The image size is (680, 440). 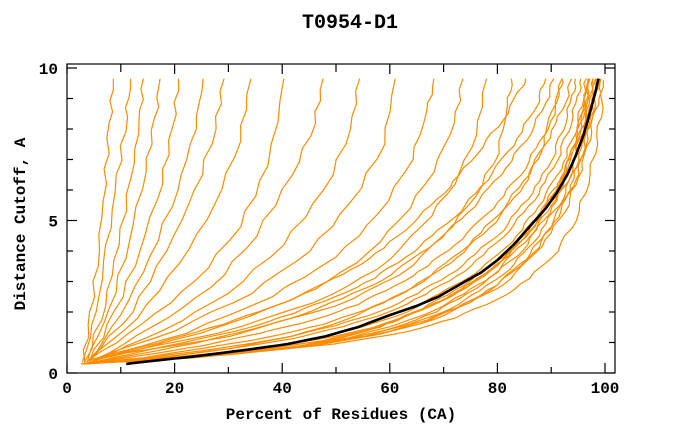 What do you see at coordinates (349, 23) in the screenshot?
I see `chart-title: T0954-D1` at bounding box center [349, 23].